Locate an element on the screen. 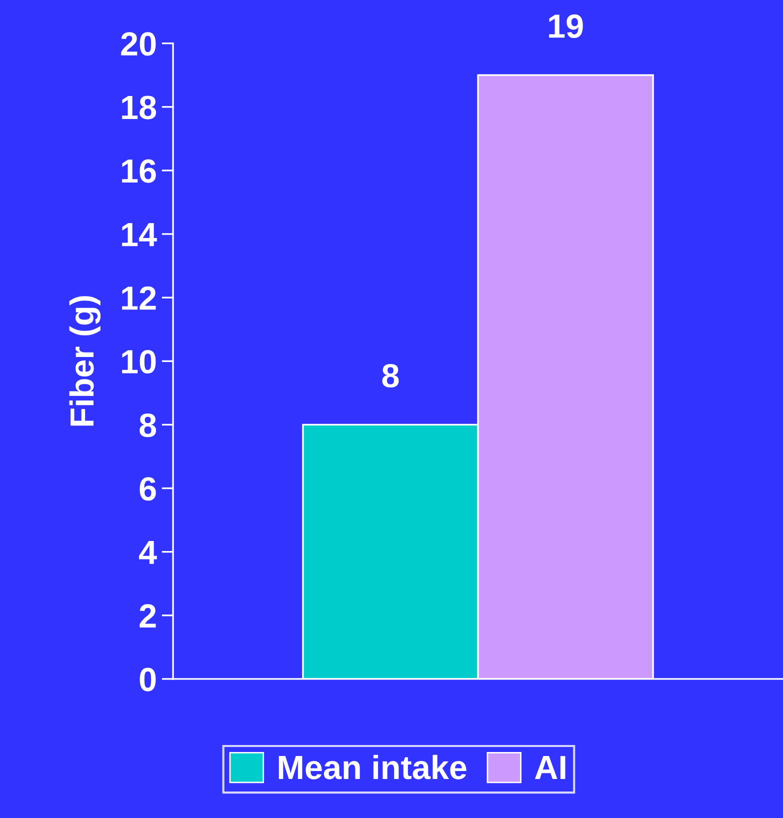 This screenshot has width=783, height=818. y-tick-label: 4 is located at coordinates (148, 552).